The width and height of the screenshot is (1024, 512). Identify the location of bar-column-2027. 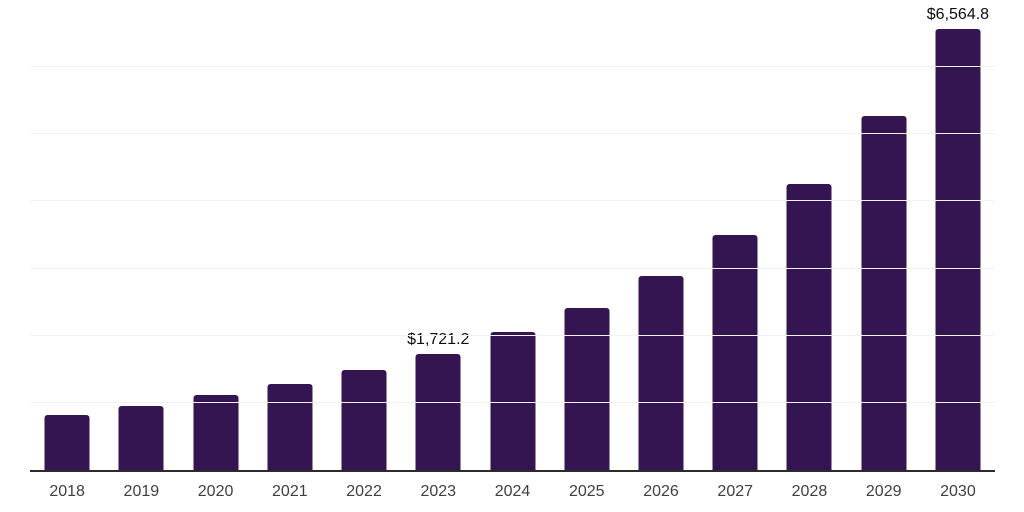
(735, 235).